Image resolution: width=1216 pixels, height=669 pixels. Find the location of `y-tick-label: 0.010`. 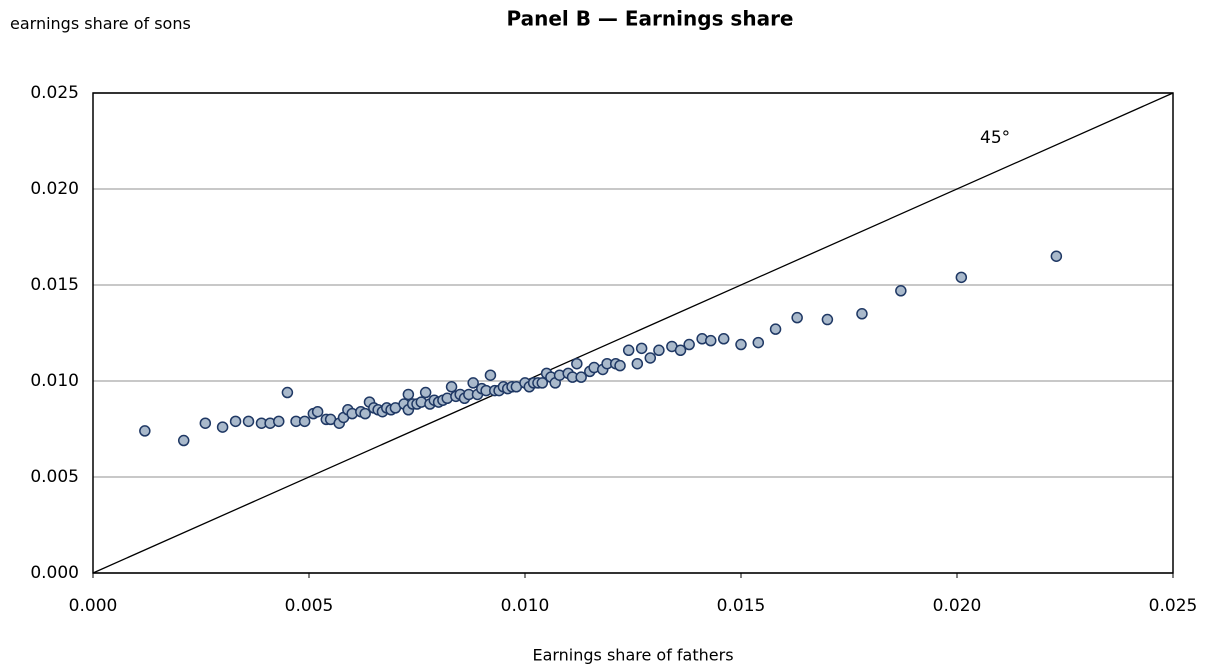

y-tick-label: 0.010 is located at coordinates (54, 381).